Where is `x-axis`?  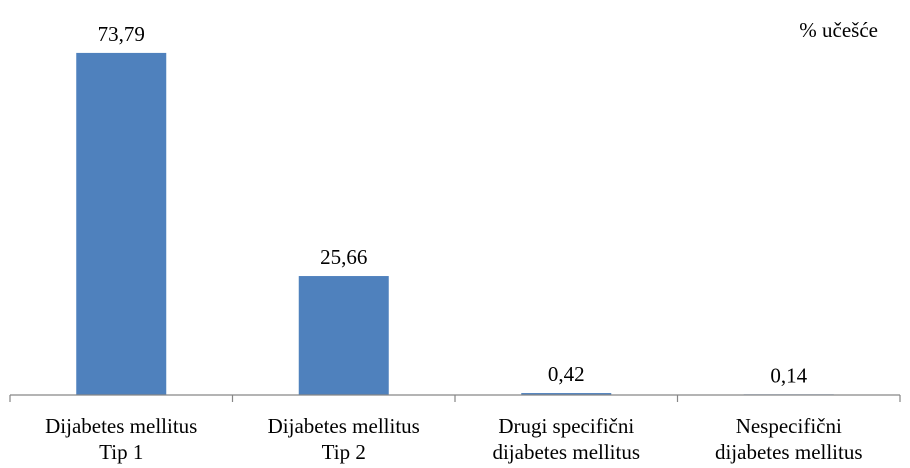
x-axis is located at coordinates (455, 398).